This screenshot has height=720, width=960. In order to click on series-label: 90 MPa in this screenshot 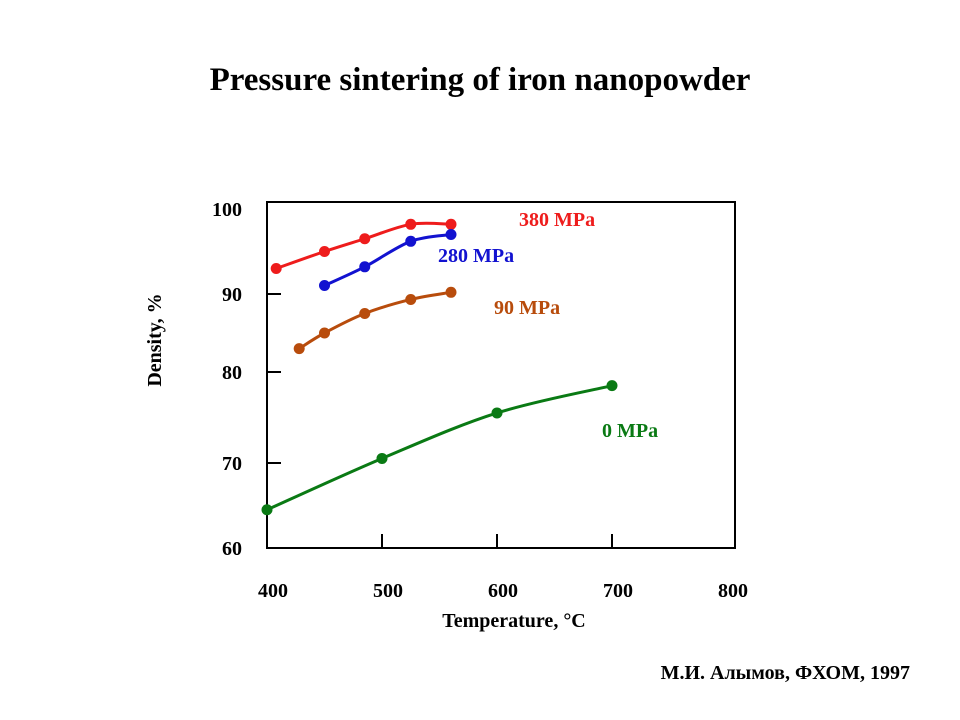, I will do `click(527, 308)`.